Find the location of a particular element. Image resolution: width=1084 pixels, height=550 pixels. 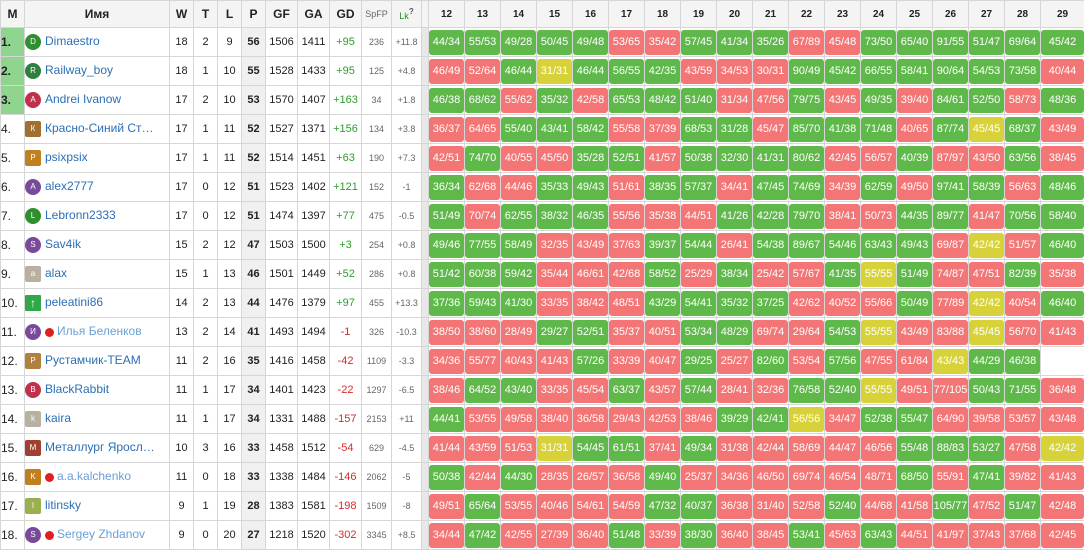

match-cell: 53/65 is located at coordinates (627, 42).